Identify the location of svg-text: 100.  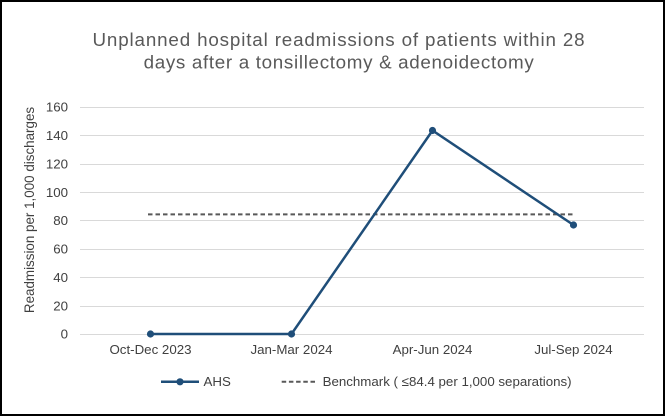
(57, 192).